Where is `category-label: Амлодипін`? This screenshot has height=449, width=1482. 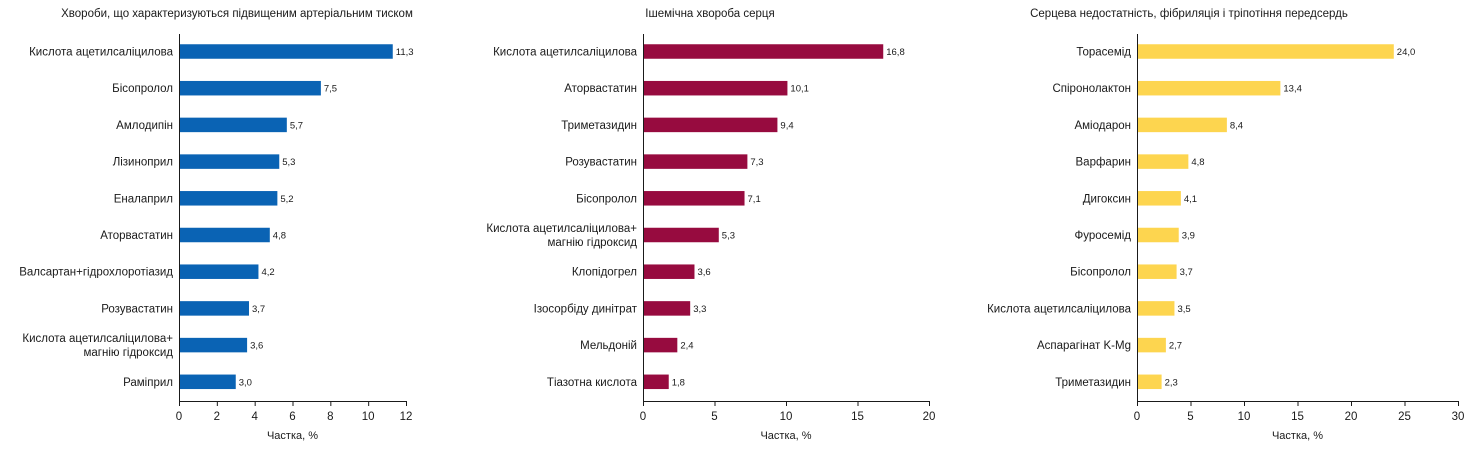
category-label: Амлодипін is located at coordinates (144, 126).